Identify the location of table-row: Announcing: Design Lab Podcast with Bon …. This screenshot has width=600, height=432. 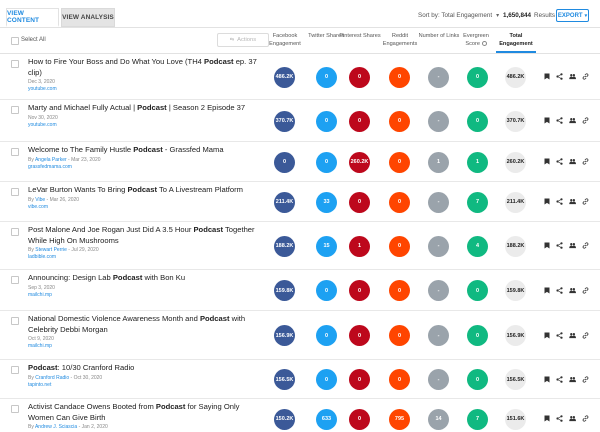
(300, 290).